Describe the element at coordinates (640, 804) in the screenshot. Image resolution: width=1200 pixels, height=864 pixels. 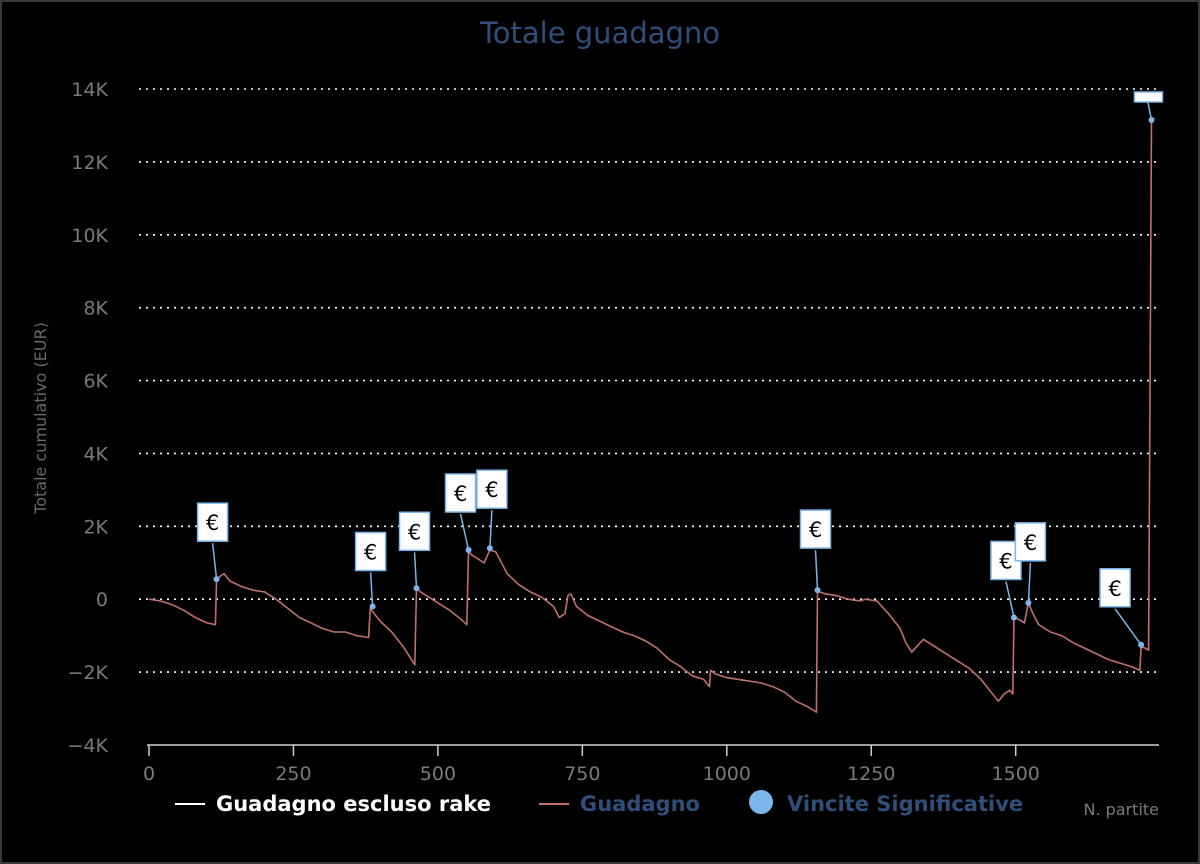
I see `legend-label: Guadagno` at that location.